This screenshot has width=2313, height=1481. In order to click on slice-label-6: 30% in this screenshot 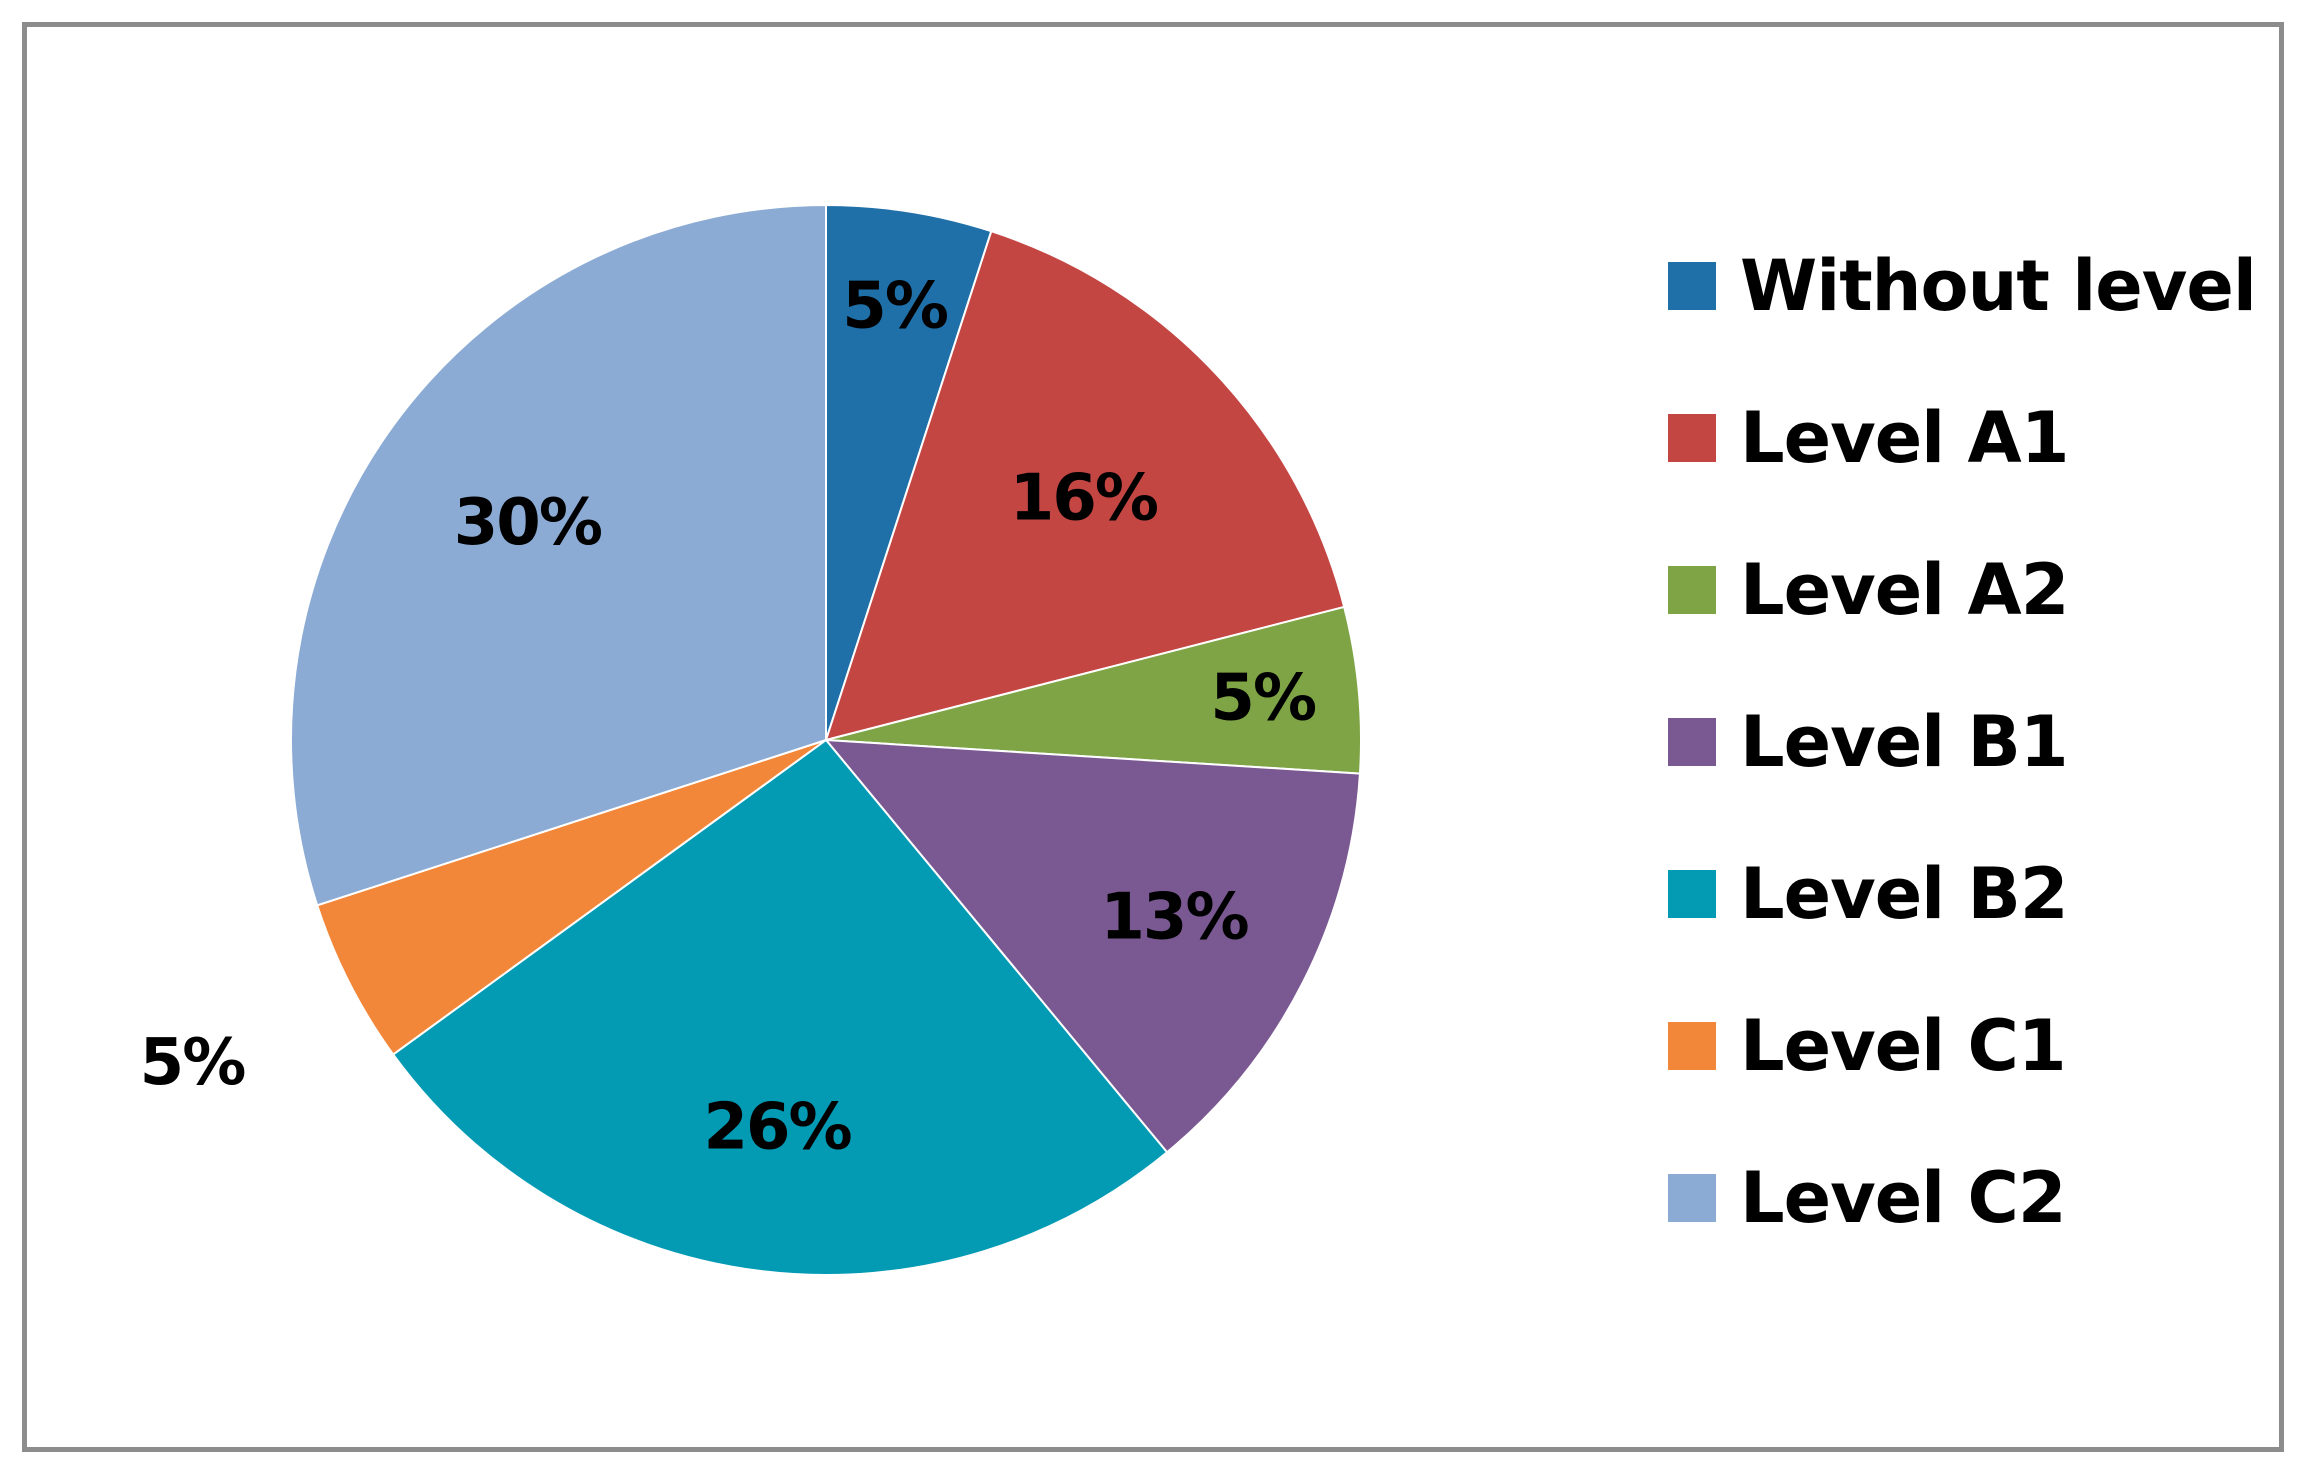, I will do `click(528, 523)`.